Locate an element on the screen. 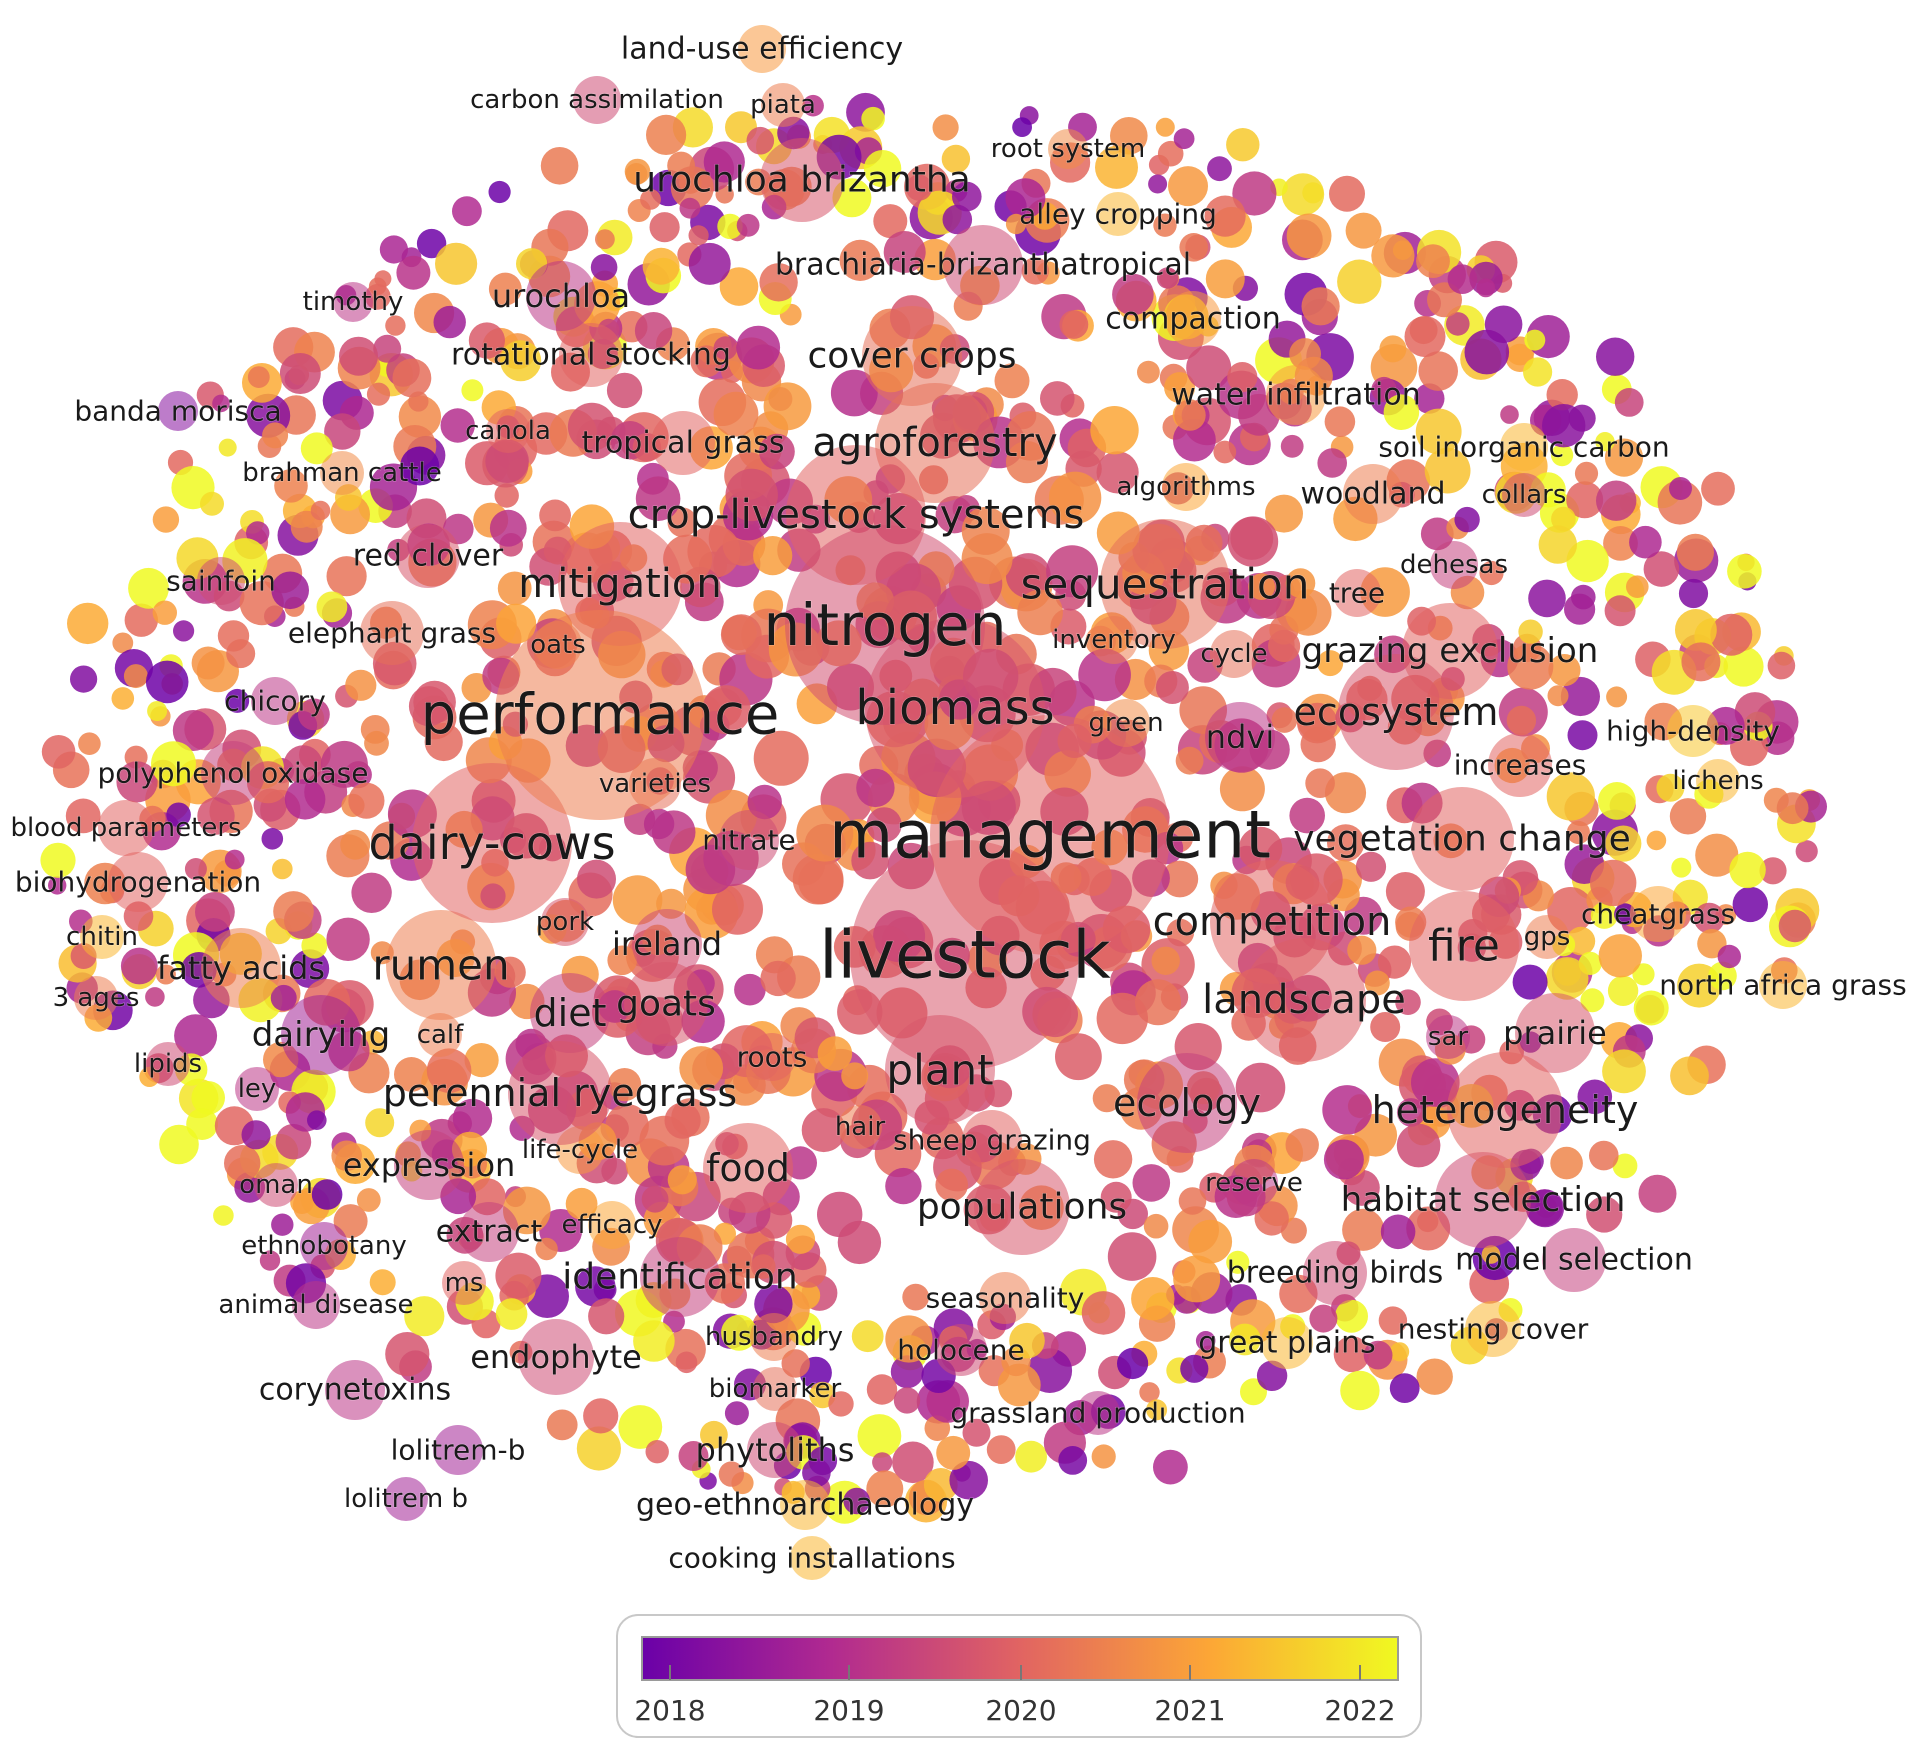  term-label: woodland is located at coordinates (1373, 494).